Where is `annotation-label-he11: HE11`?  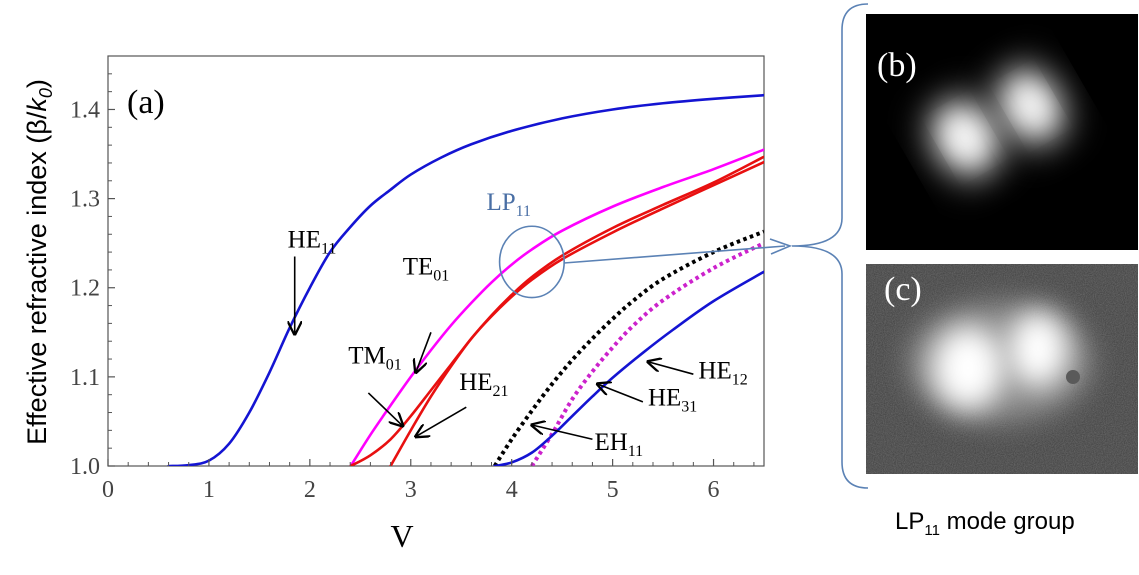 annotation-label-he11: HE11 is located at coordinates (312, 242).